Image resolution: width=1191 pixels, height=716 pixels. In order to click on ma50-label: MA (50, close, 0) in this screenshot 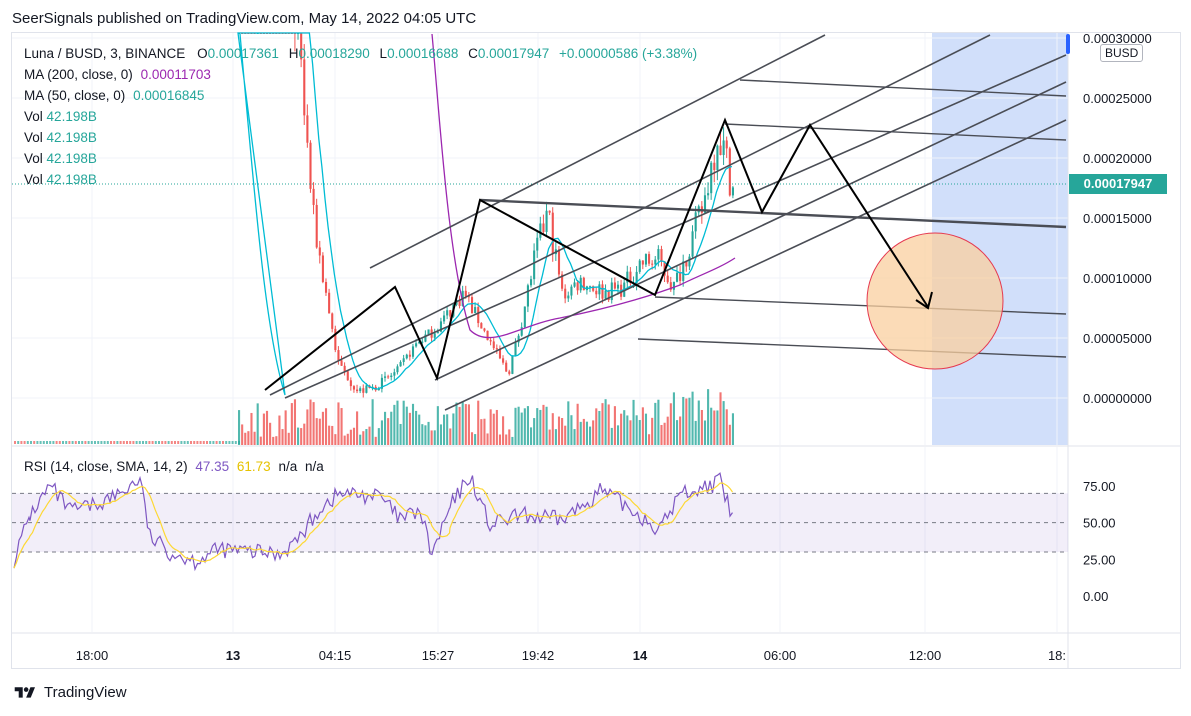, I will do `click(75, 95)`.